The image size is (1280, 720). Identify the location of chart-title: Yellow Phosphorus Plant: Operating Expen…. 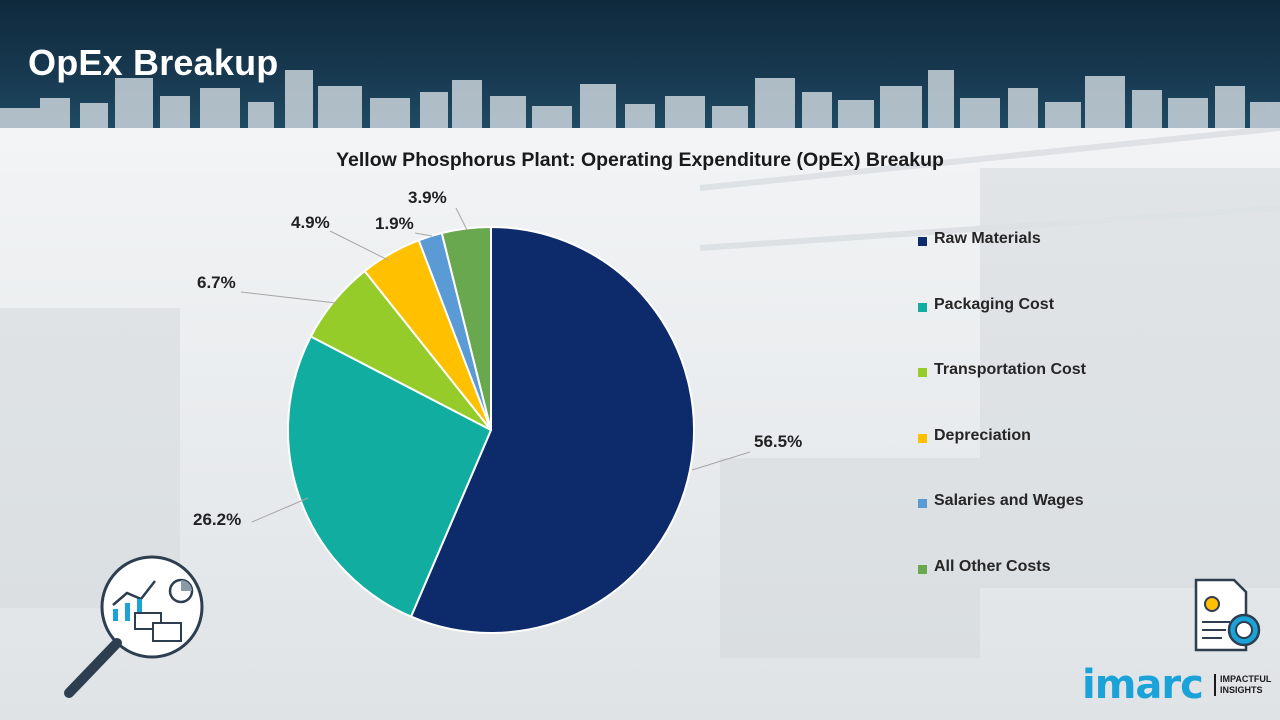
(640, 160).